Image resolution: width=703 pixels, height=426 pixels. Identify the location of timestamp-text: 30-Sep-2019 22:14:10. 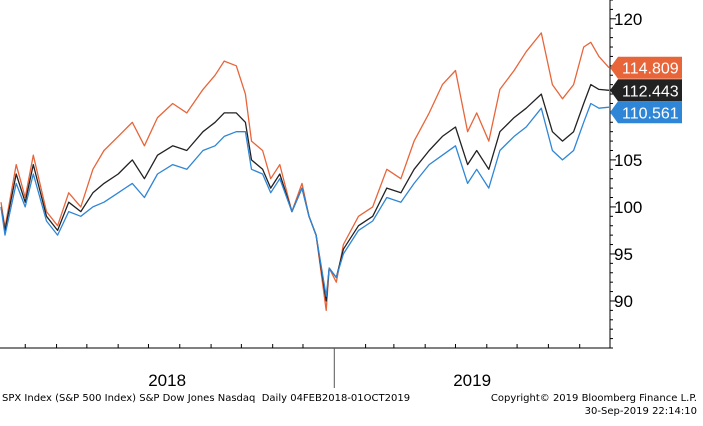
(640, 411).